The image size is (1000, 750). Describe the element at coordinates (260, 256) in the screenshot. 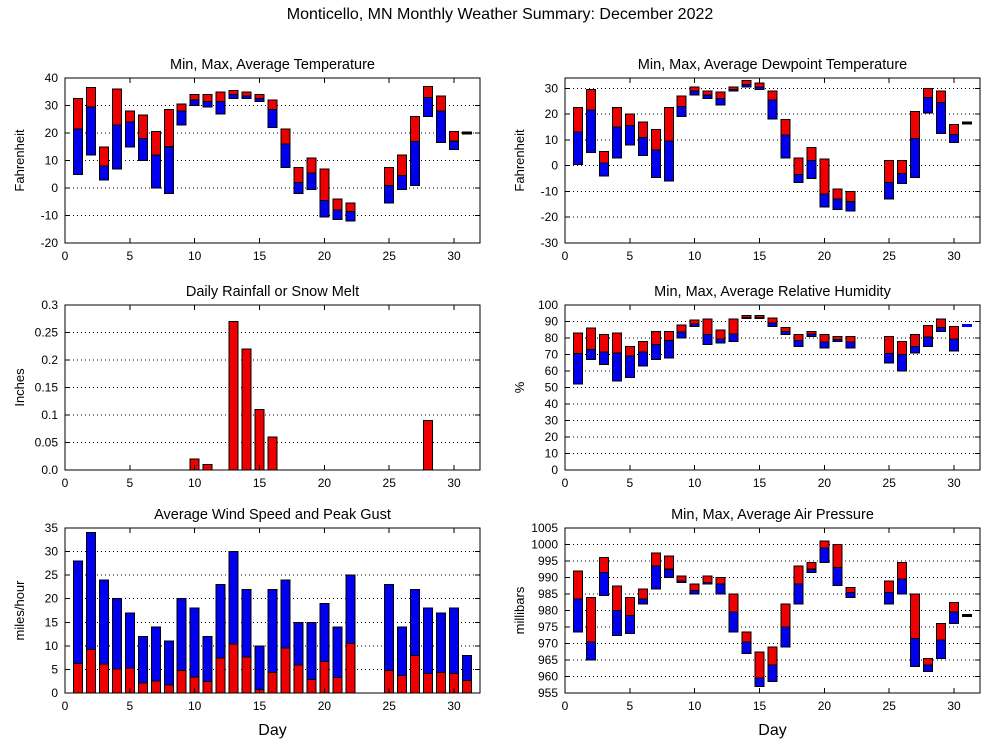

I see `temperature-xtick-label: 15` at that location.